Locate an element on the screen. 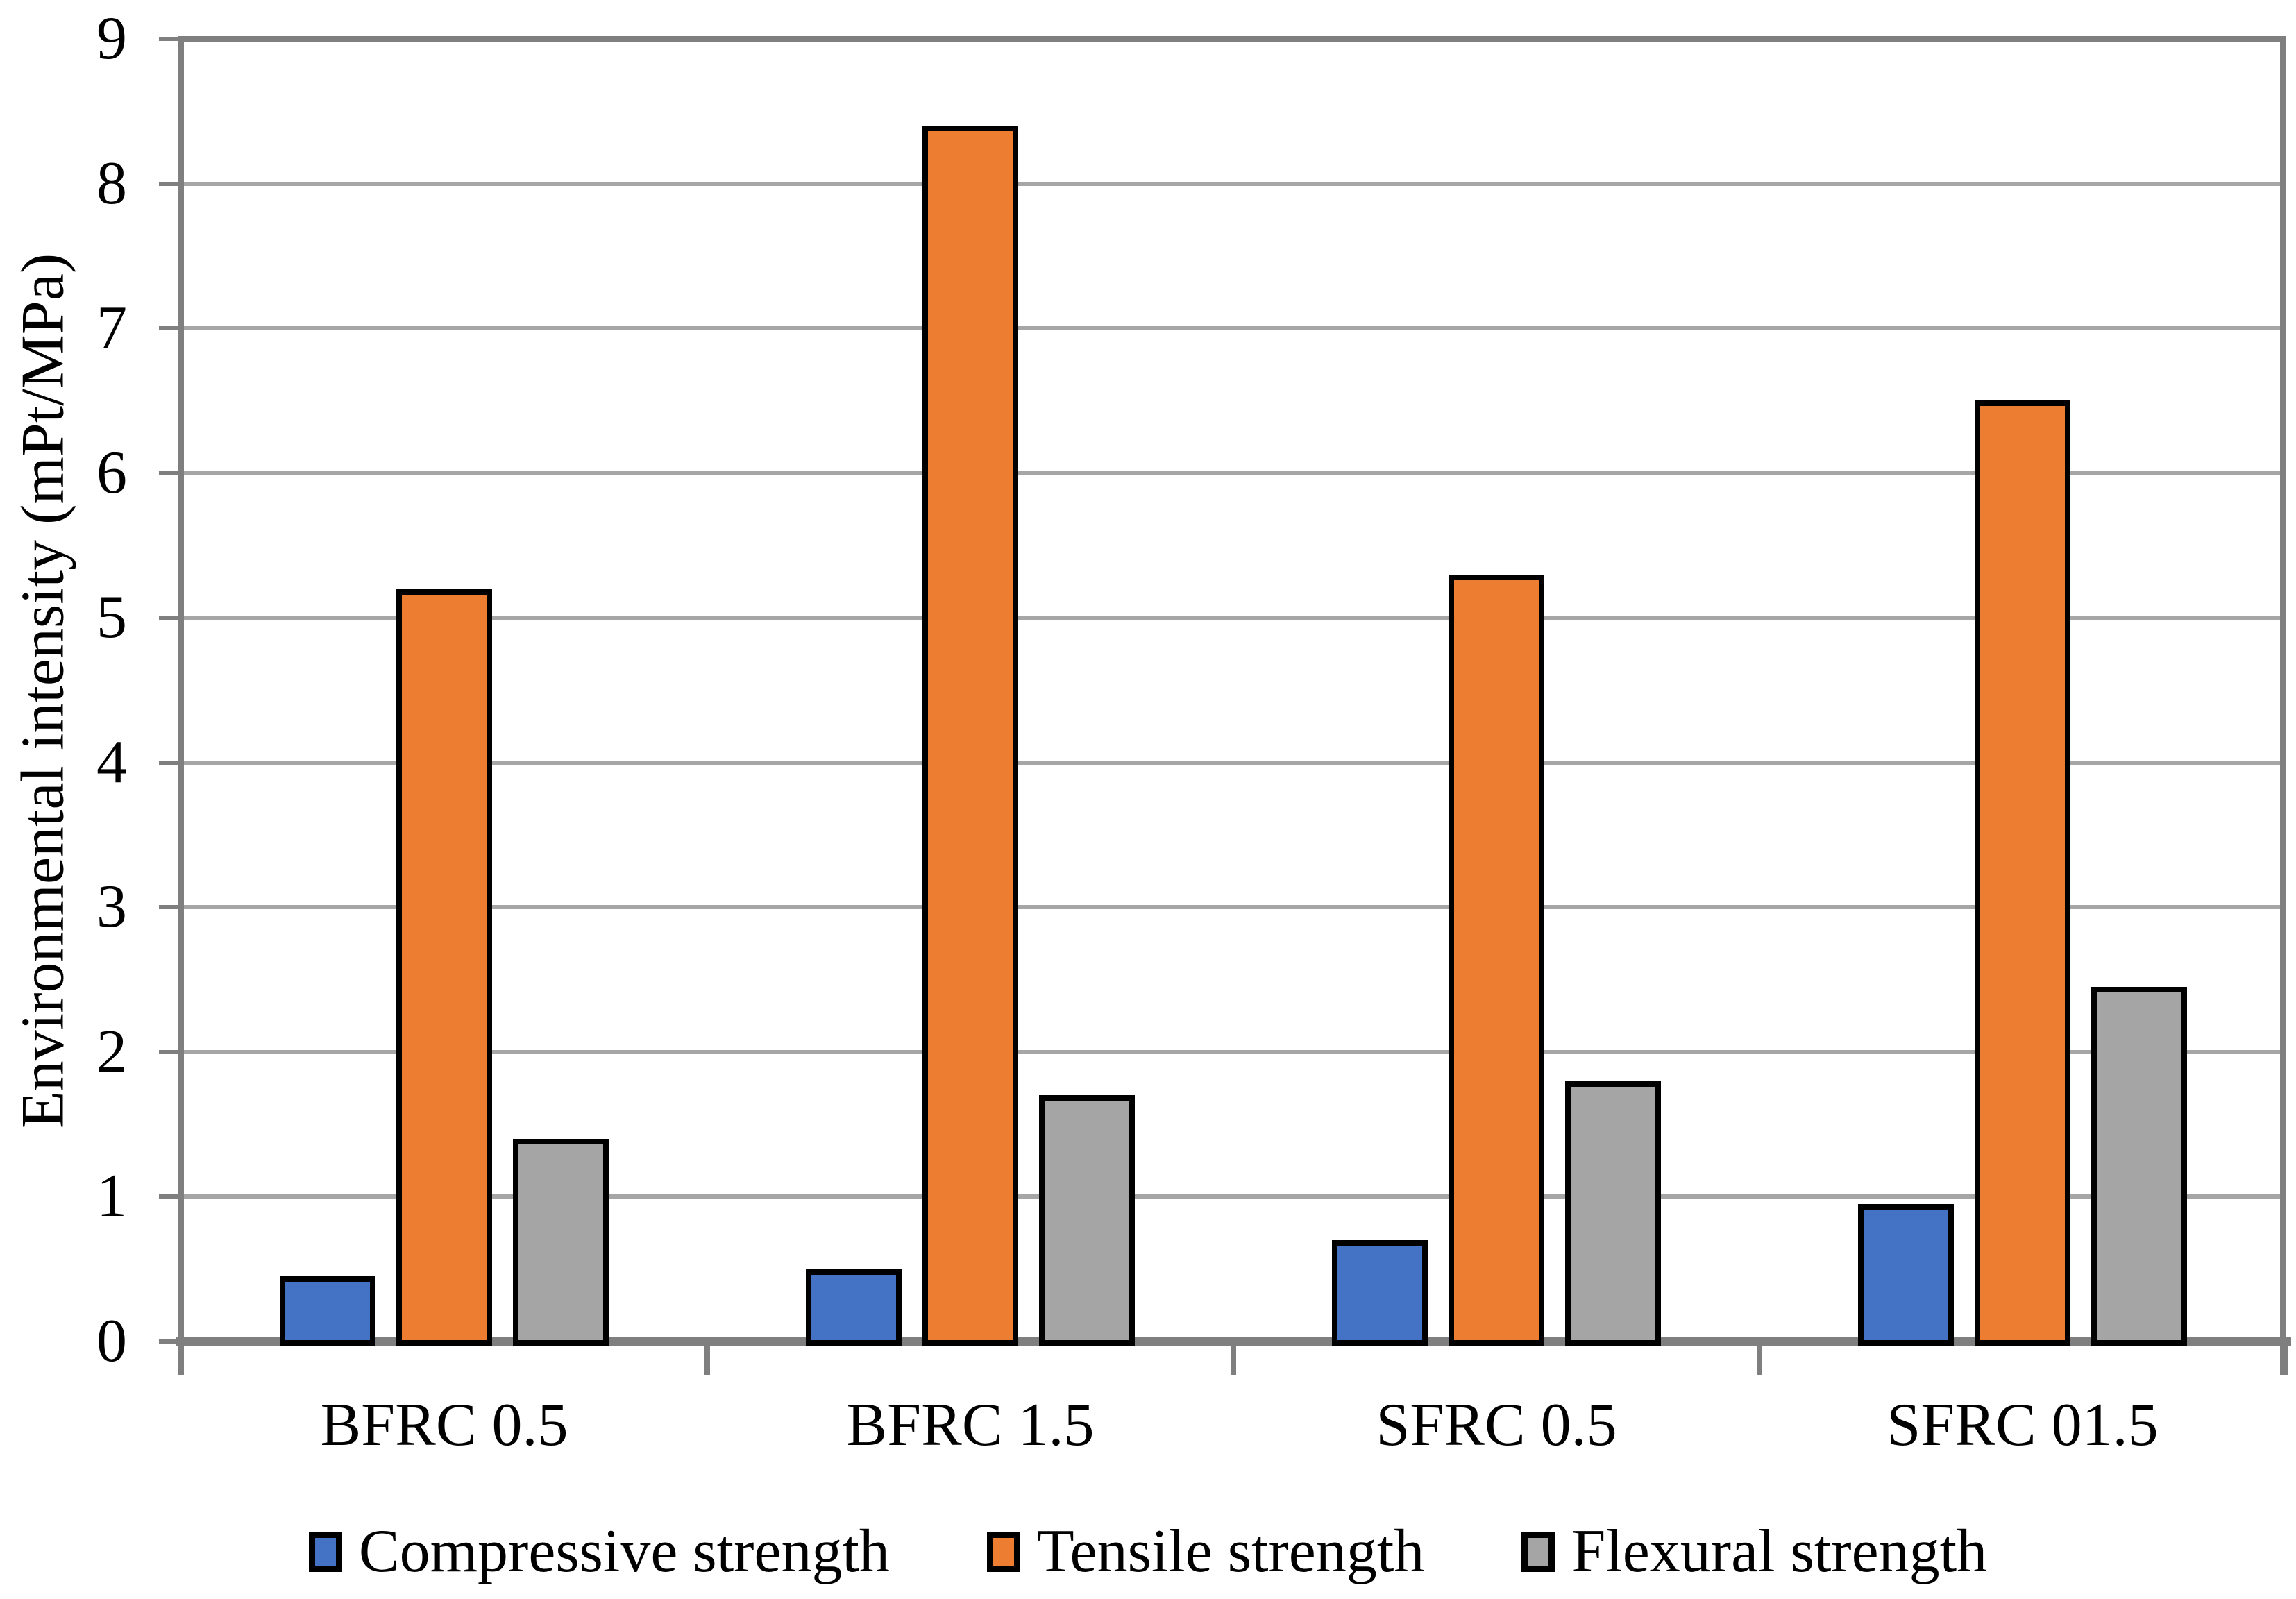 The image size is (2296, 1599). legend-label: Flexural strength is located at coordinates (1780, 1551).